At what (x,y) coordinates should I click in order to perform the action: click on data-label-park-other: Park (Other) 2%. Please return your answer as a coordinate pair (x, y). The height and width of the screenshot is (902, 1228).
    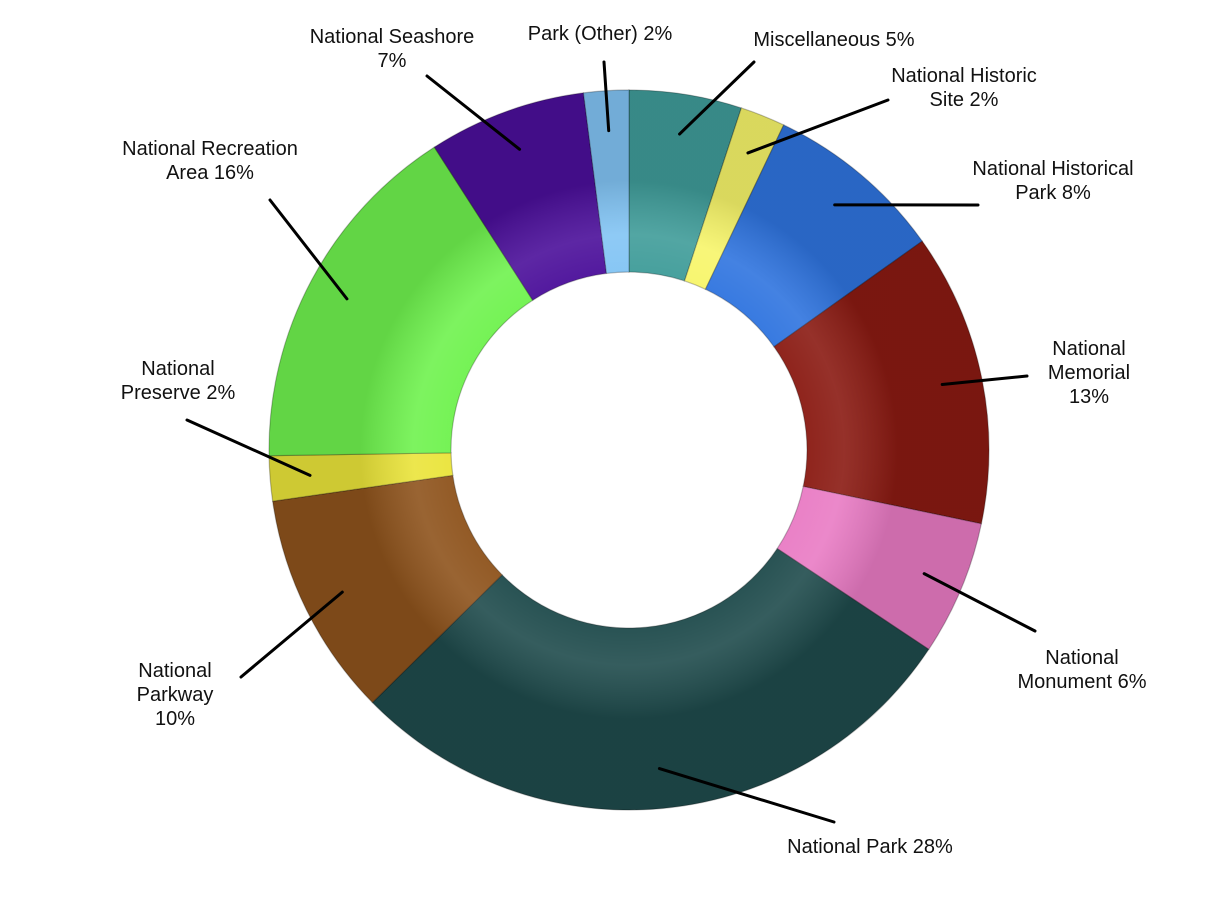
    Looking at the image, I should click on (600, 34).